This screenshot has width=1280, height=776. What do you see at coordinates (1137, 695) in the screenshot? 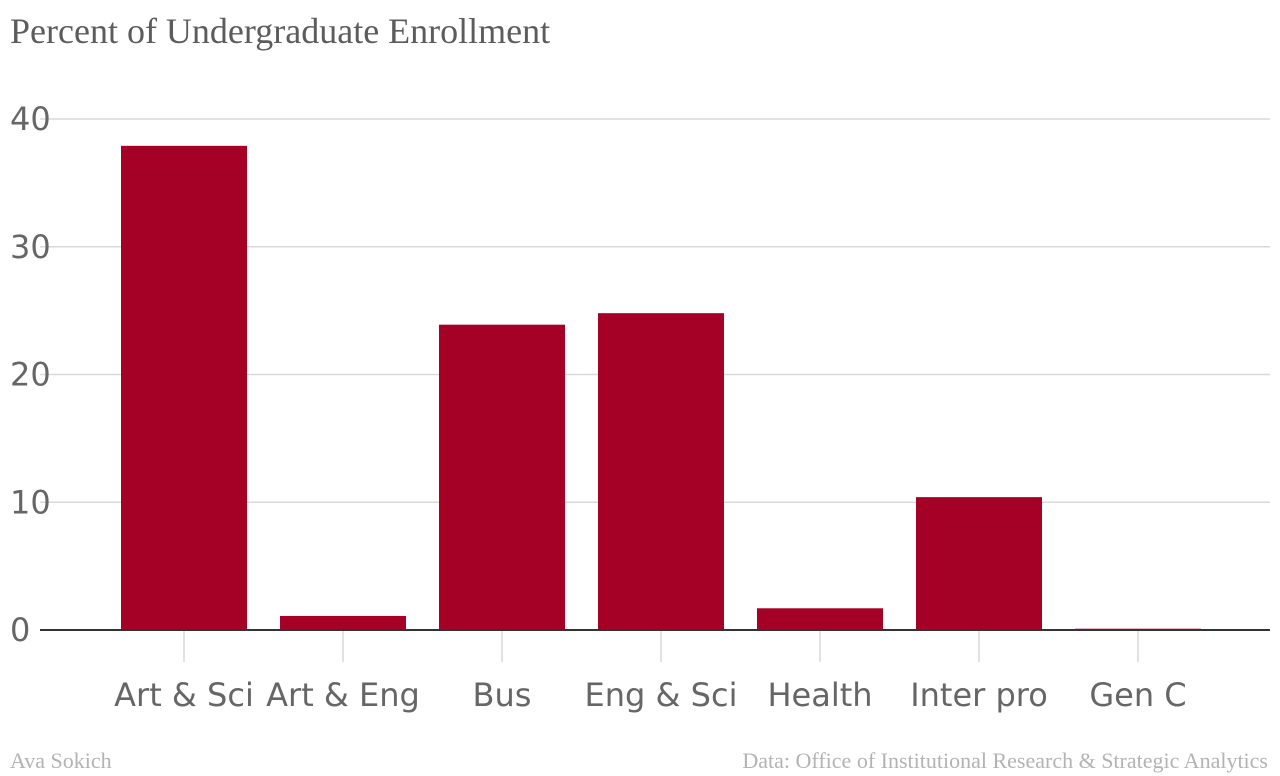
I see `x-tick-label: Gen C` at bounding box center [1137, 695].